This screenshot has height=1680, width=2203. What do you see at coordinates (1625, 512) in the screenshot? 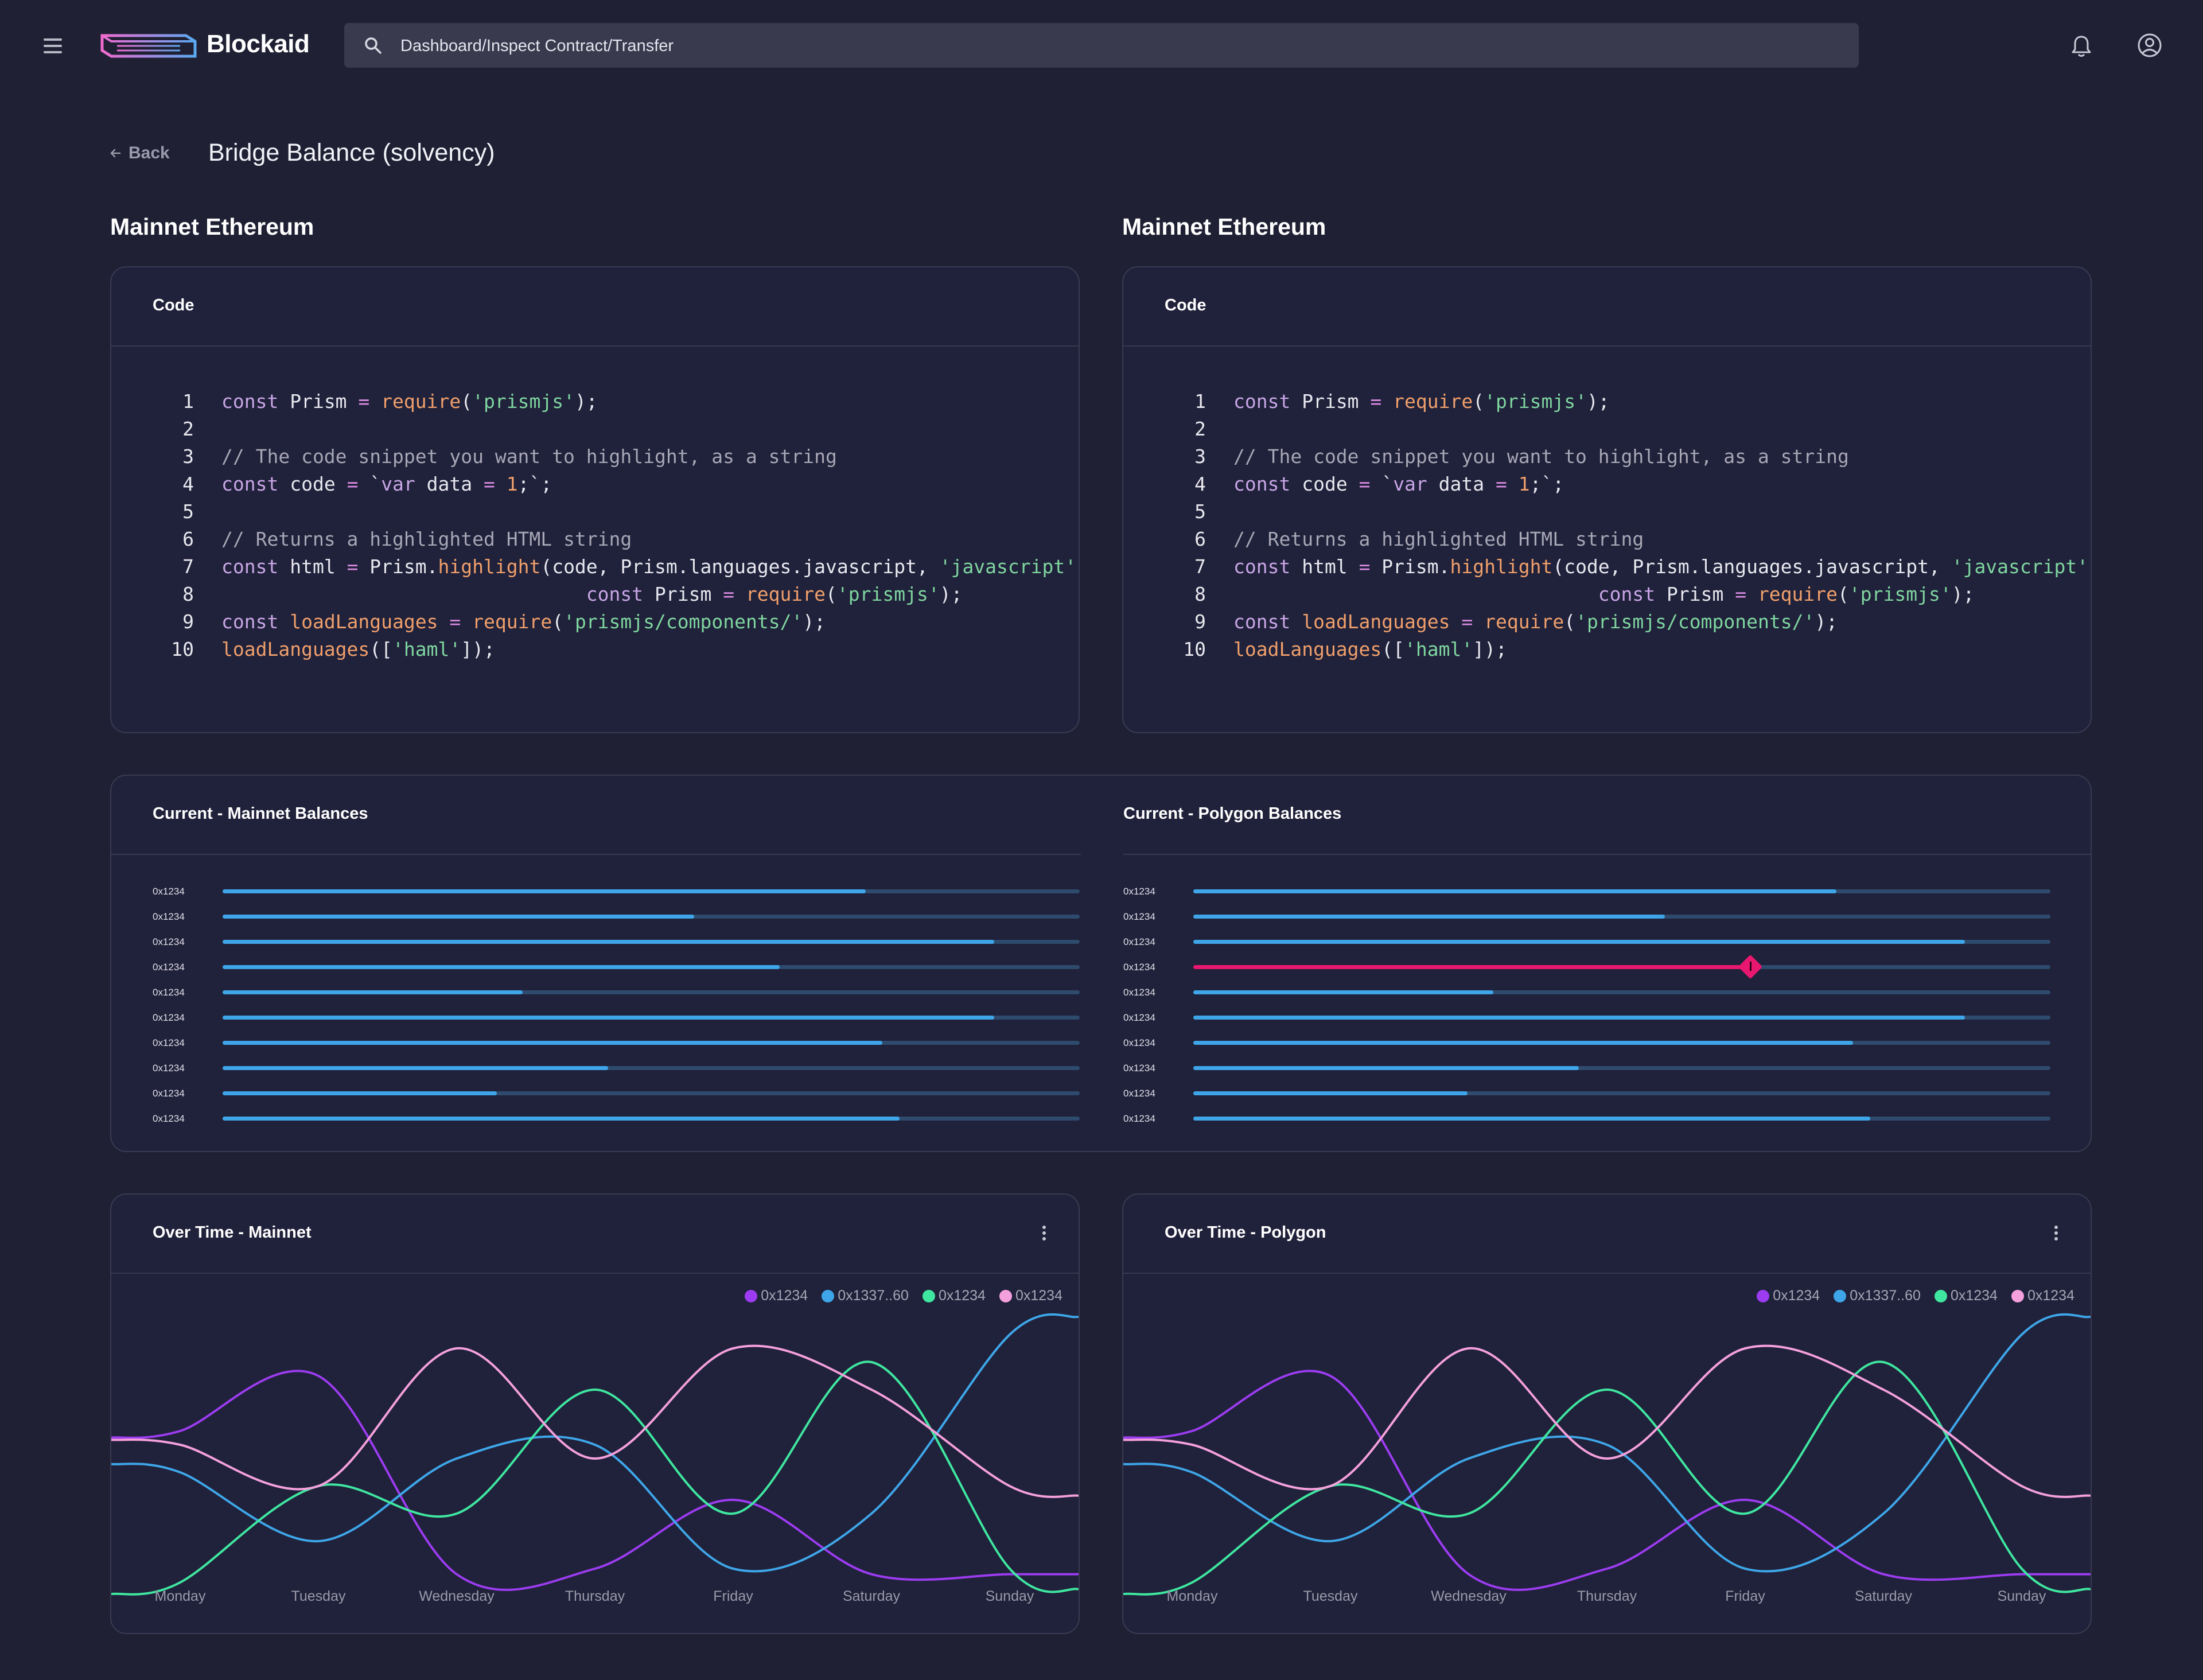
I see `code-line: 5` at bounding box center [1625, 512].